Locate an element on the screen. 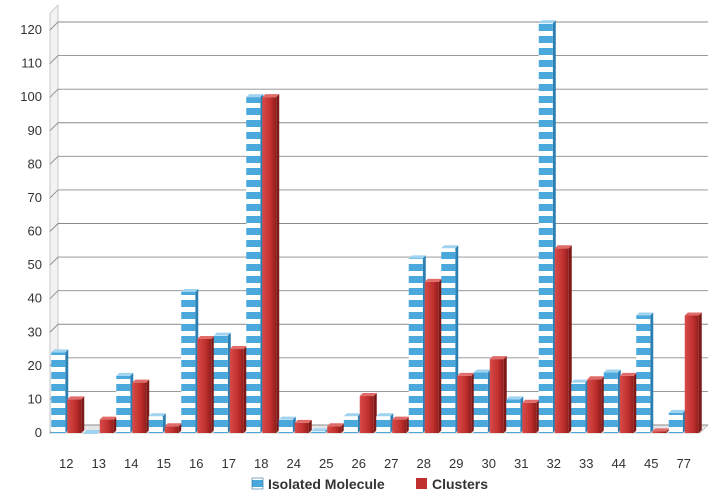 Image resolution: width=708 pixels, height=502 pixels. legend: Isolated Molecule Clusters is located at coordinates (369, 484).